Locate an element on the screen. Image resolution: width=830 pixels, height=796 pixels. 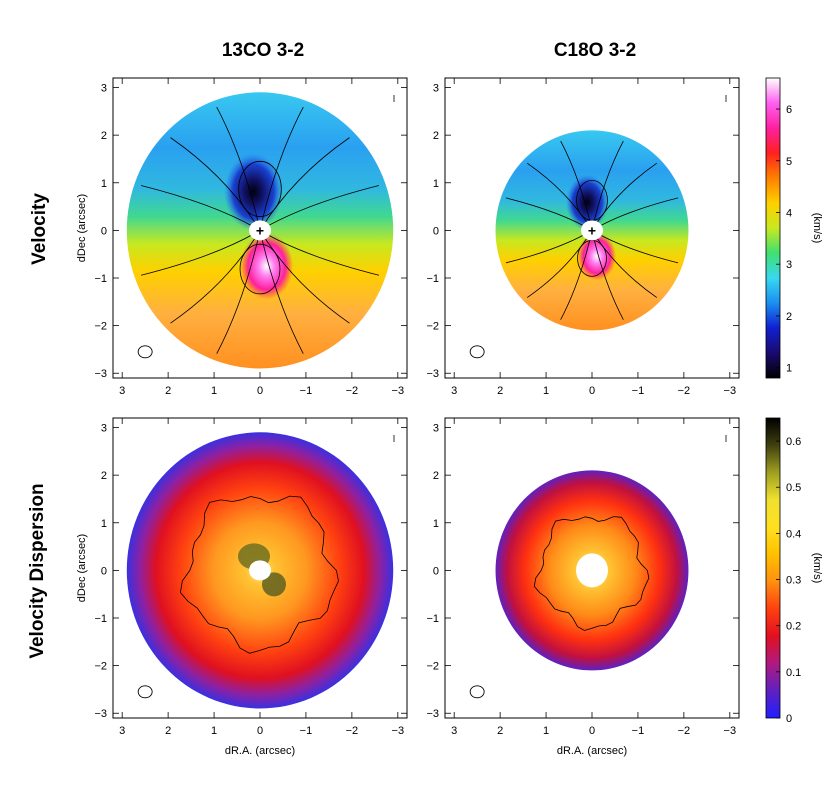
colorbar-tick-label: 6 is located at coordinates (789, 110).